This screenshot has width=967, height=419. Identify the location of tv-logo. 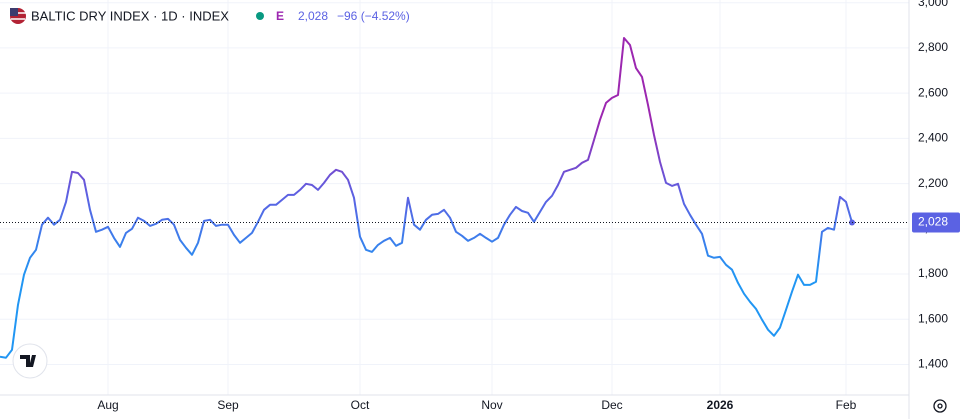
(30, 361).